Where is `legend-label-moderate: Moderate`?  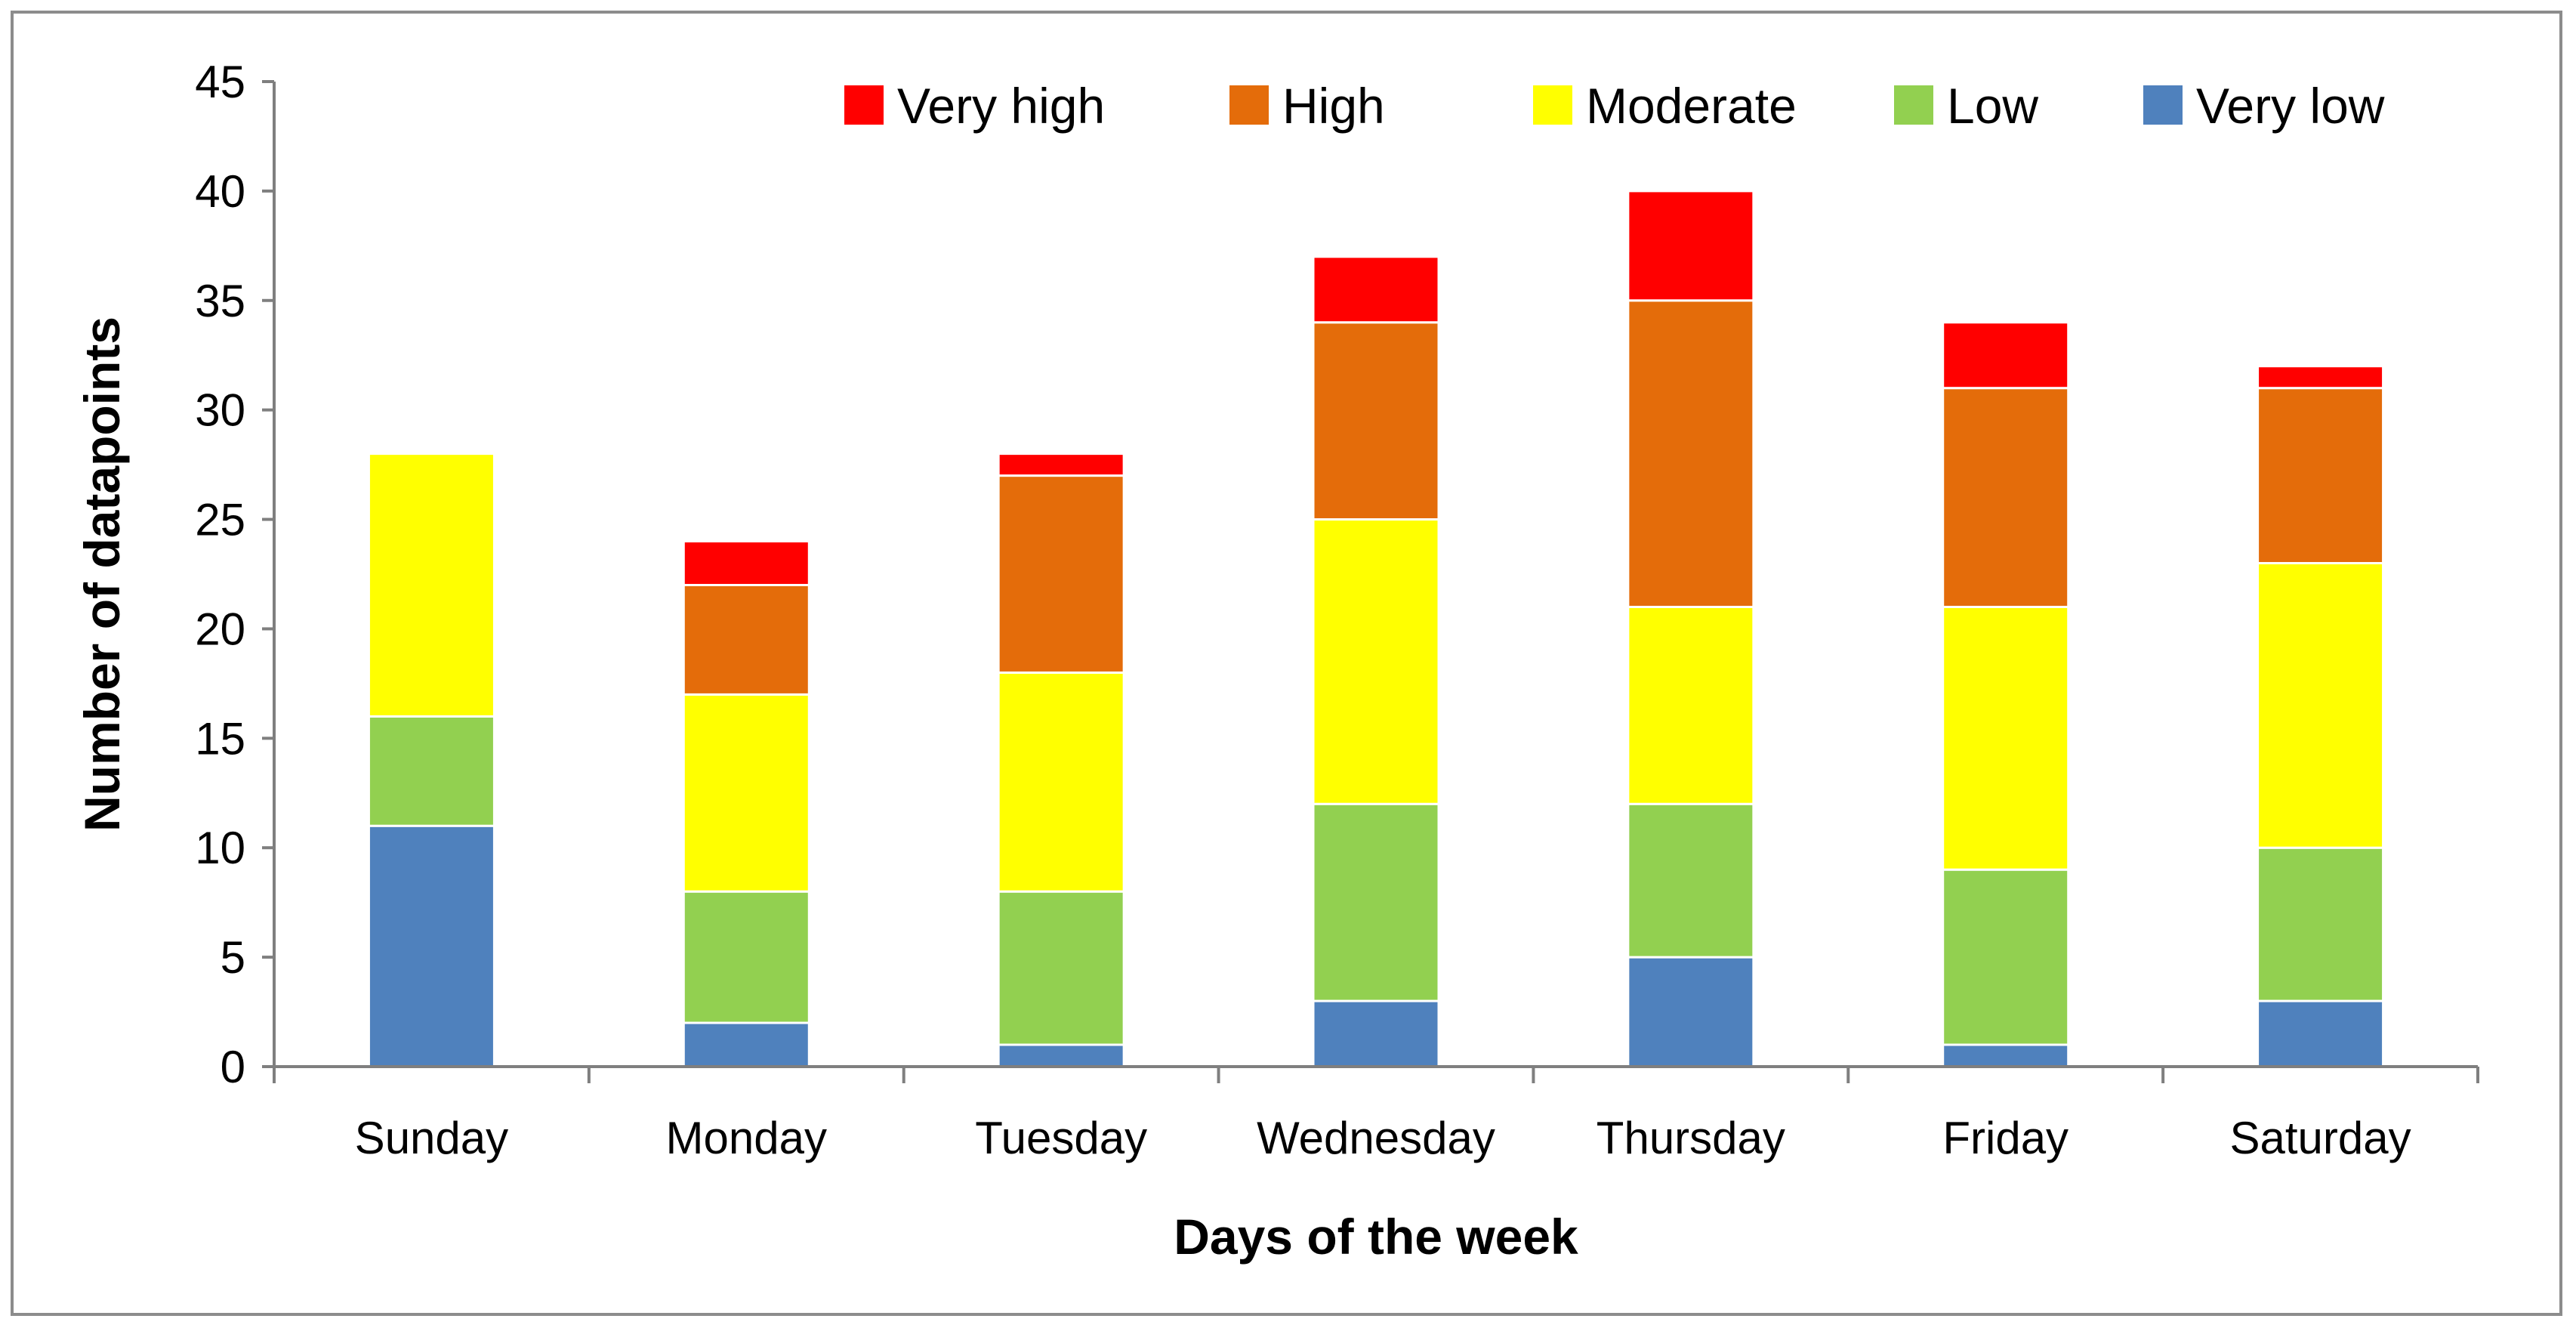
legend-label-moderate: Moderate is located at coordinates (1691, 106).